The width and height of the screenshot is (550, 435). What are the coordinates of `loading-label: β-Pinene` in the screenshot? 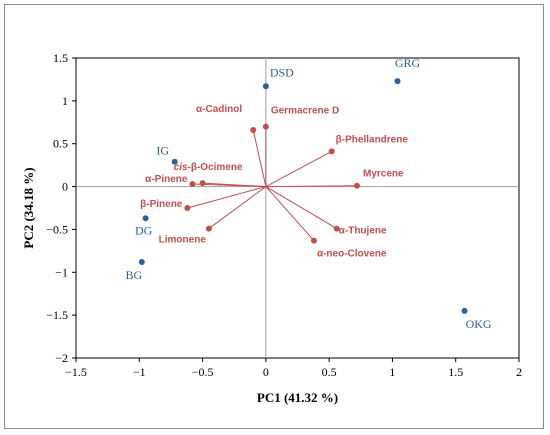 It's located at (161, 204).